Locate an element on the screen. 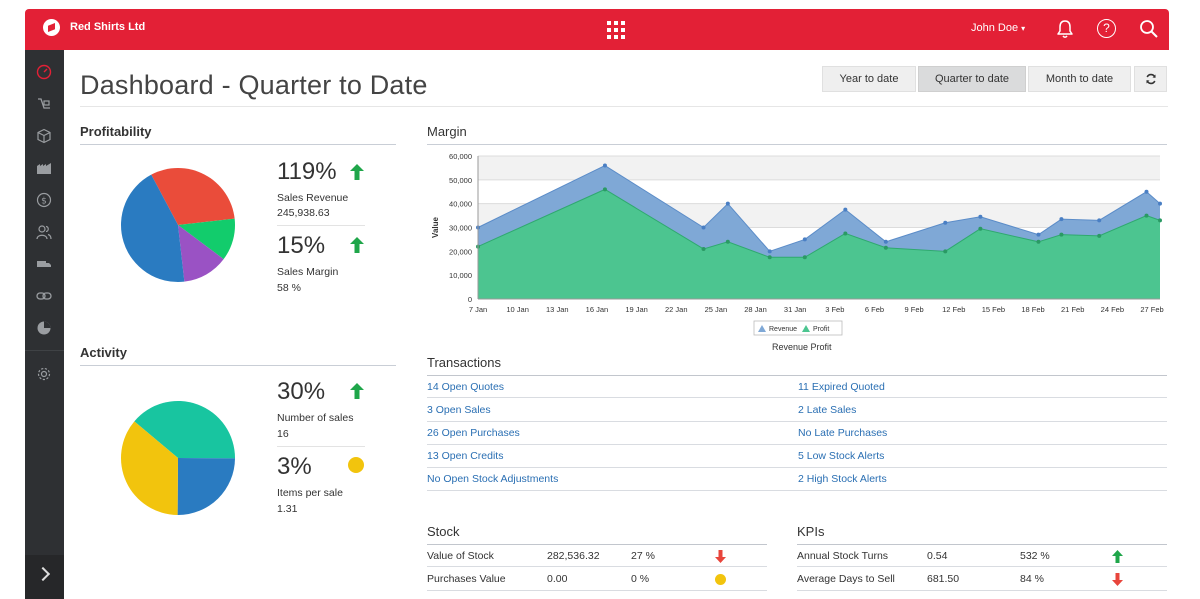  number-of-sales-label: Number of sales is located at coordinates (315, 418).